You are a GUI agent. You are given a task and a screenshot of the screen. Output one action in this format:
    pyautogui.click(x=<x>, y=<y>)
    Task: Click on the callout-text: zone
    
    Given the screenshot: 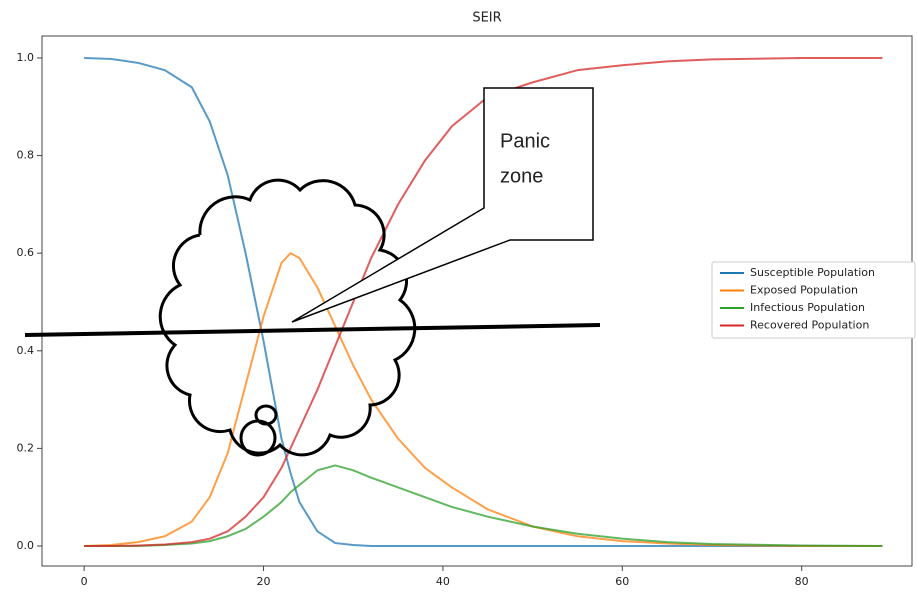 What is the action you would take?
    pyautogui.click(x=521, y=176)
    